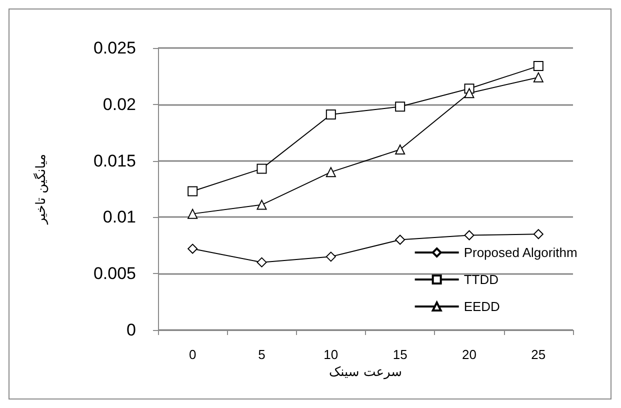 The height and width of the screenshot is (408, 621). What do you see at coordinates (482, 306) in the screenshot?
I see `legend-label: EEDD` at bounding box center [482, 306].